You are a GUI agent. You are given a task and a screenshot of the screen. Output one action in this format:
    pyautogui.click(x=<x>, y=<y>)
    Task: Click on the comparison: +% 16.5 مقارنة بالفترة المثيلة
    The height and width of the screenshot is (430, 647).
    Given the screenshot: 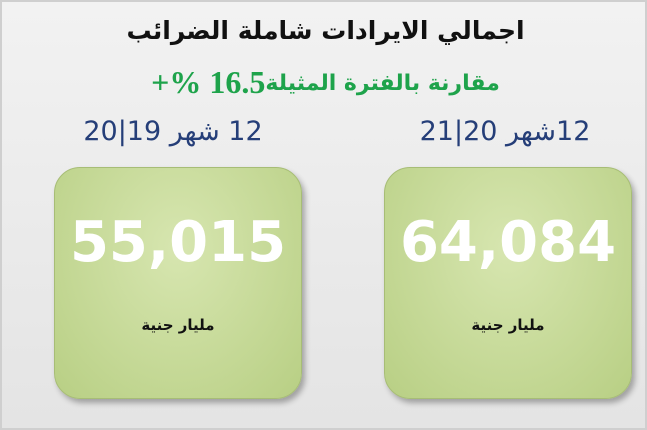 What is the action you would take?
    pyautogui.click(x=324, y=84)
    